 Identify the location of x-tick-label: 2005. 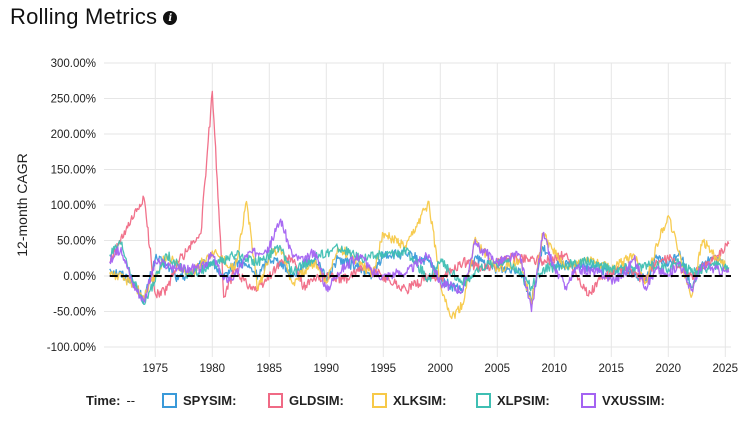
(498, 369).